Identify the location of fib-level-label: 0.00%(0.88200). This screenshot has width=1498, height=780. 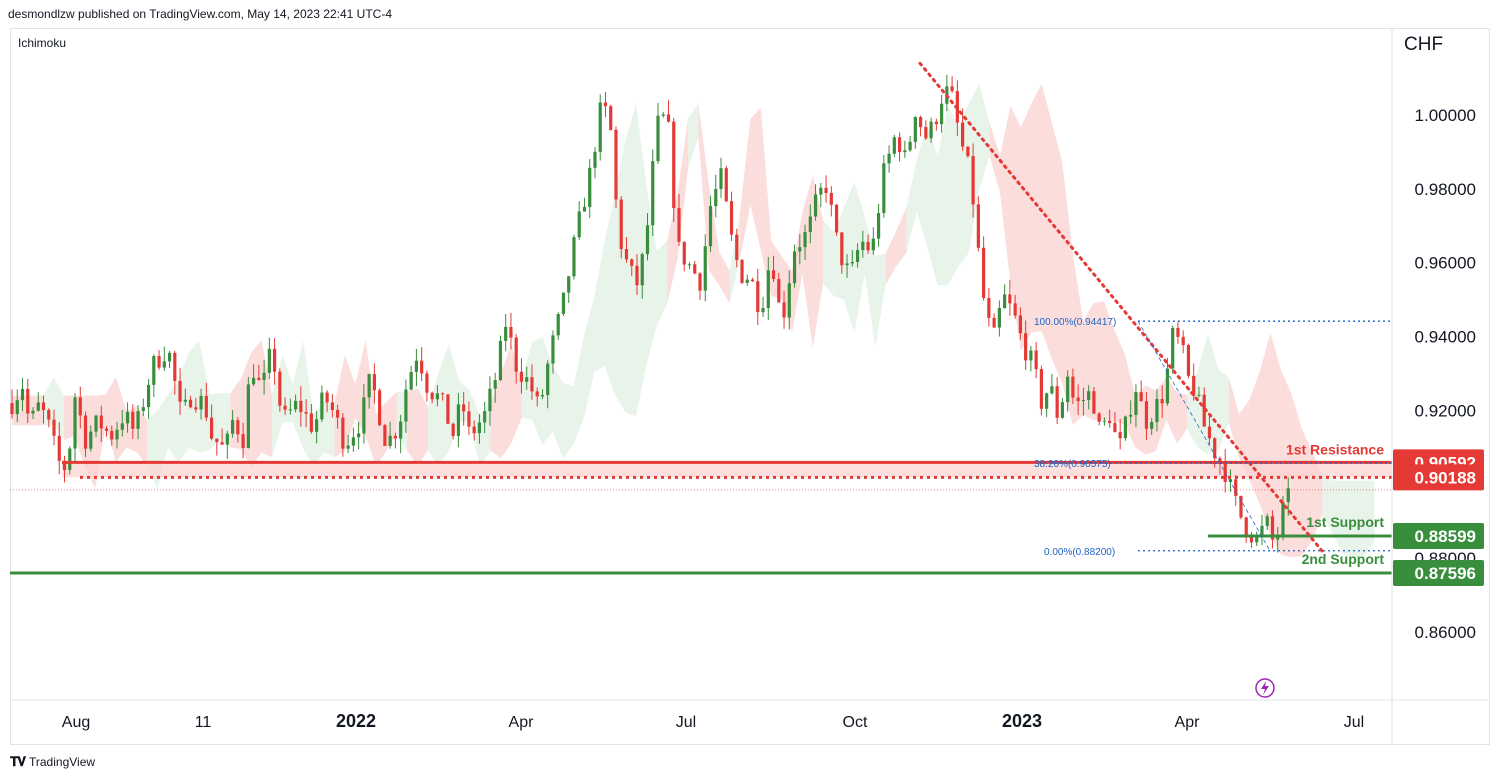
(1079, 552).